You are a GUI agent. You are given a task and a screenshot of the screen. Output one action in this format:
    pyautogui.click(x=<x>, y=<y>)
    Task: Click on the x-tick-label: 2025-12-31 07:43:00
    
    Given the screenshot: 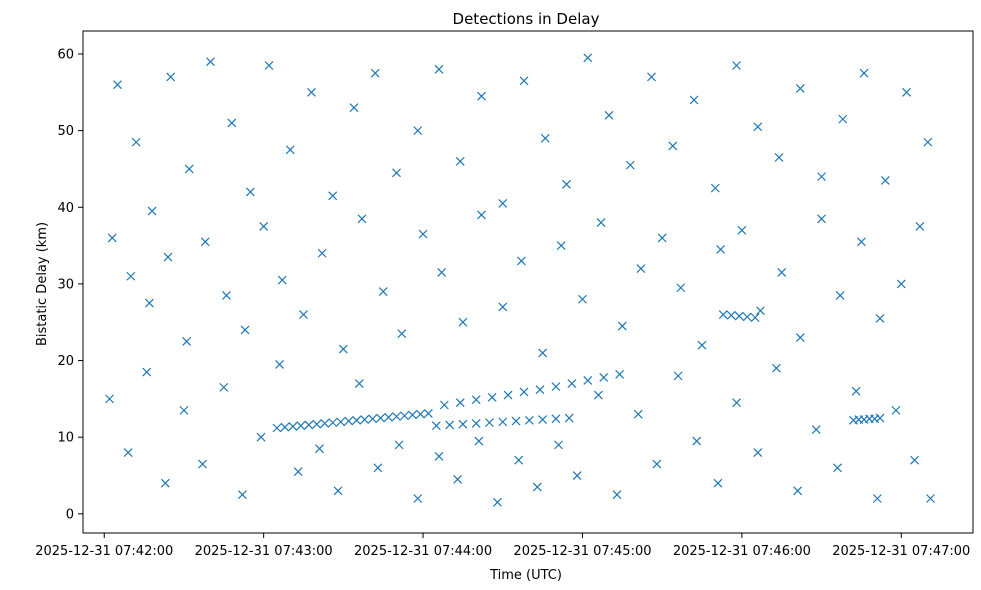 What is the action you would take?
    pyautogui.click(x=264, y=551)
    